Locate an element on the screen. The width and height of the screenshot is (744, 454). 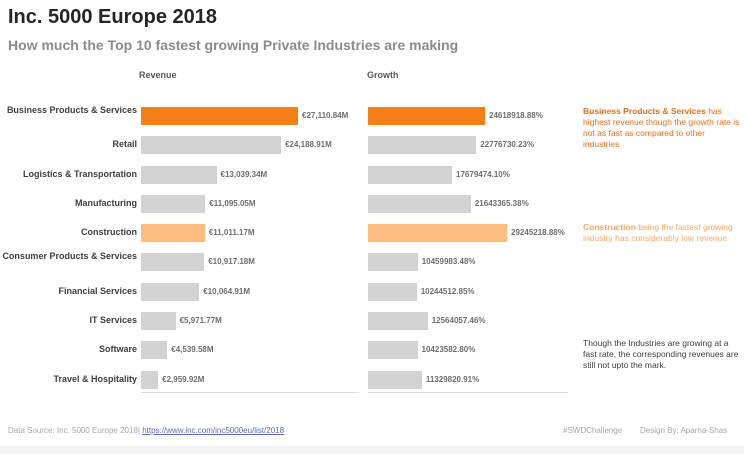
category-label: Logistics & Transportation is located at coordinates (79, 174).